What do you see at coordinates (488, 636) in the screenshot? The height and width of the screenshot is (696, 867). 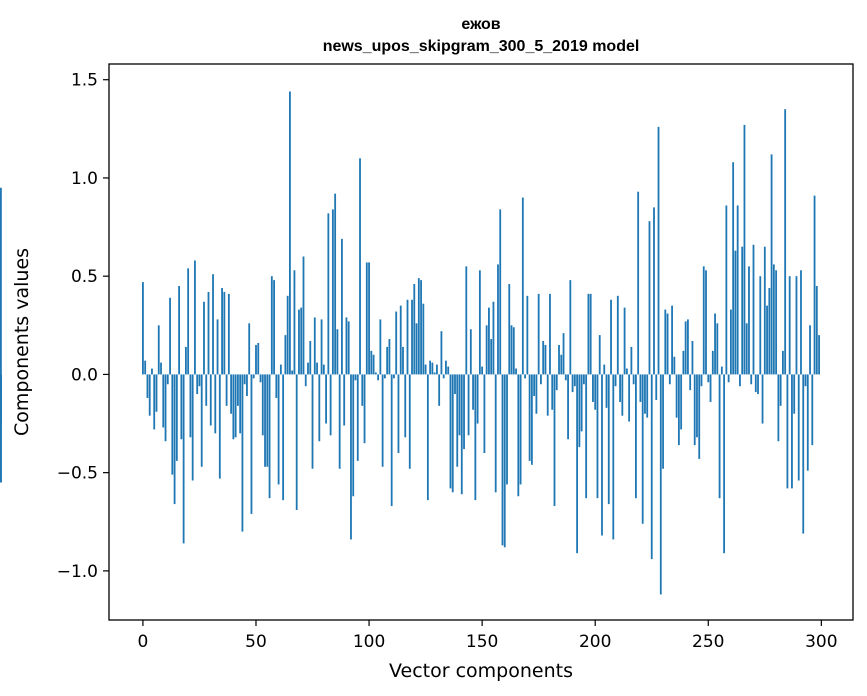 I see `x-axis-ticks: 0 50 100 150 200 250 300` at bounding box center [488, 636].